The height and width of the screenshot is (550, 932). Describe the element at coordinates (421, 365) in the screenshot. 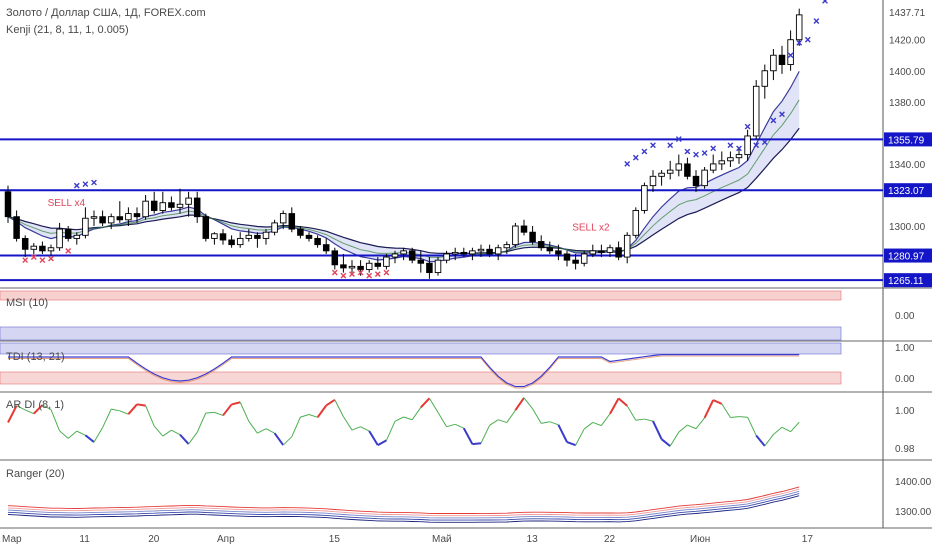

I see `tdi-panel: TDI (13, 21)` at that location.